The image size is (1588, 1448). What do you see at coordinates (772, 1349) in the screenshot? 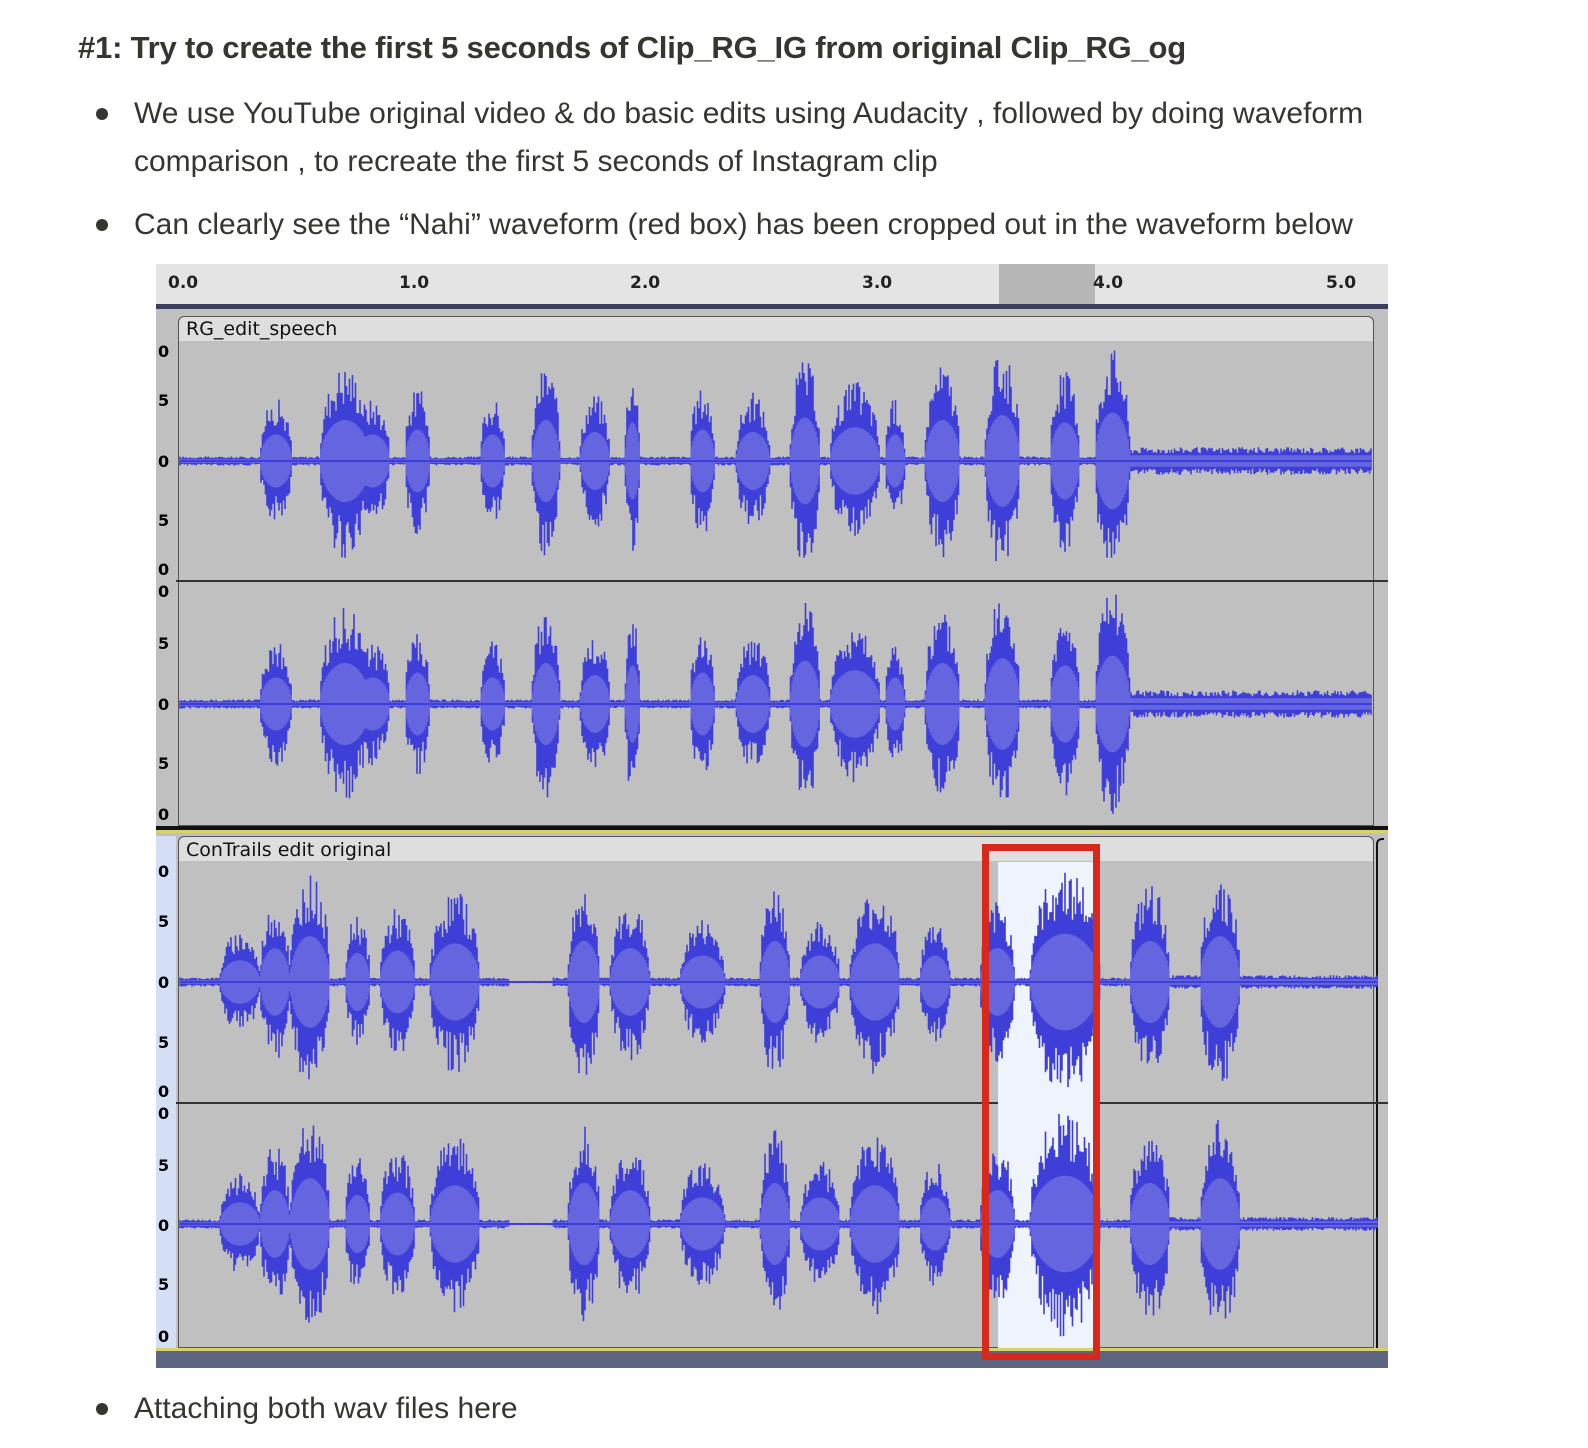
I see `bottom-line-accent` at bounding box center [772, 1349].